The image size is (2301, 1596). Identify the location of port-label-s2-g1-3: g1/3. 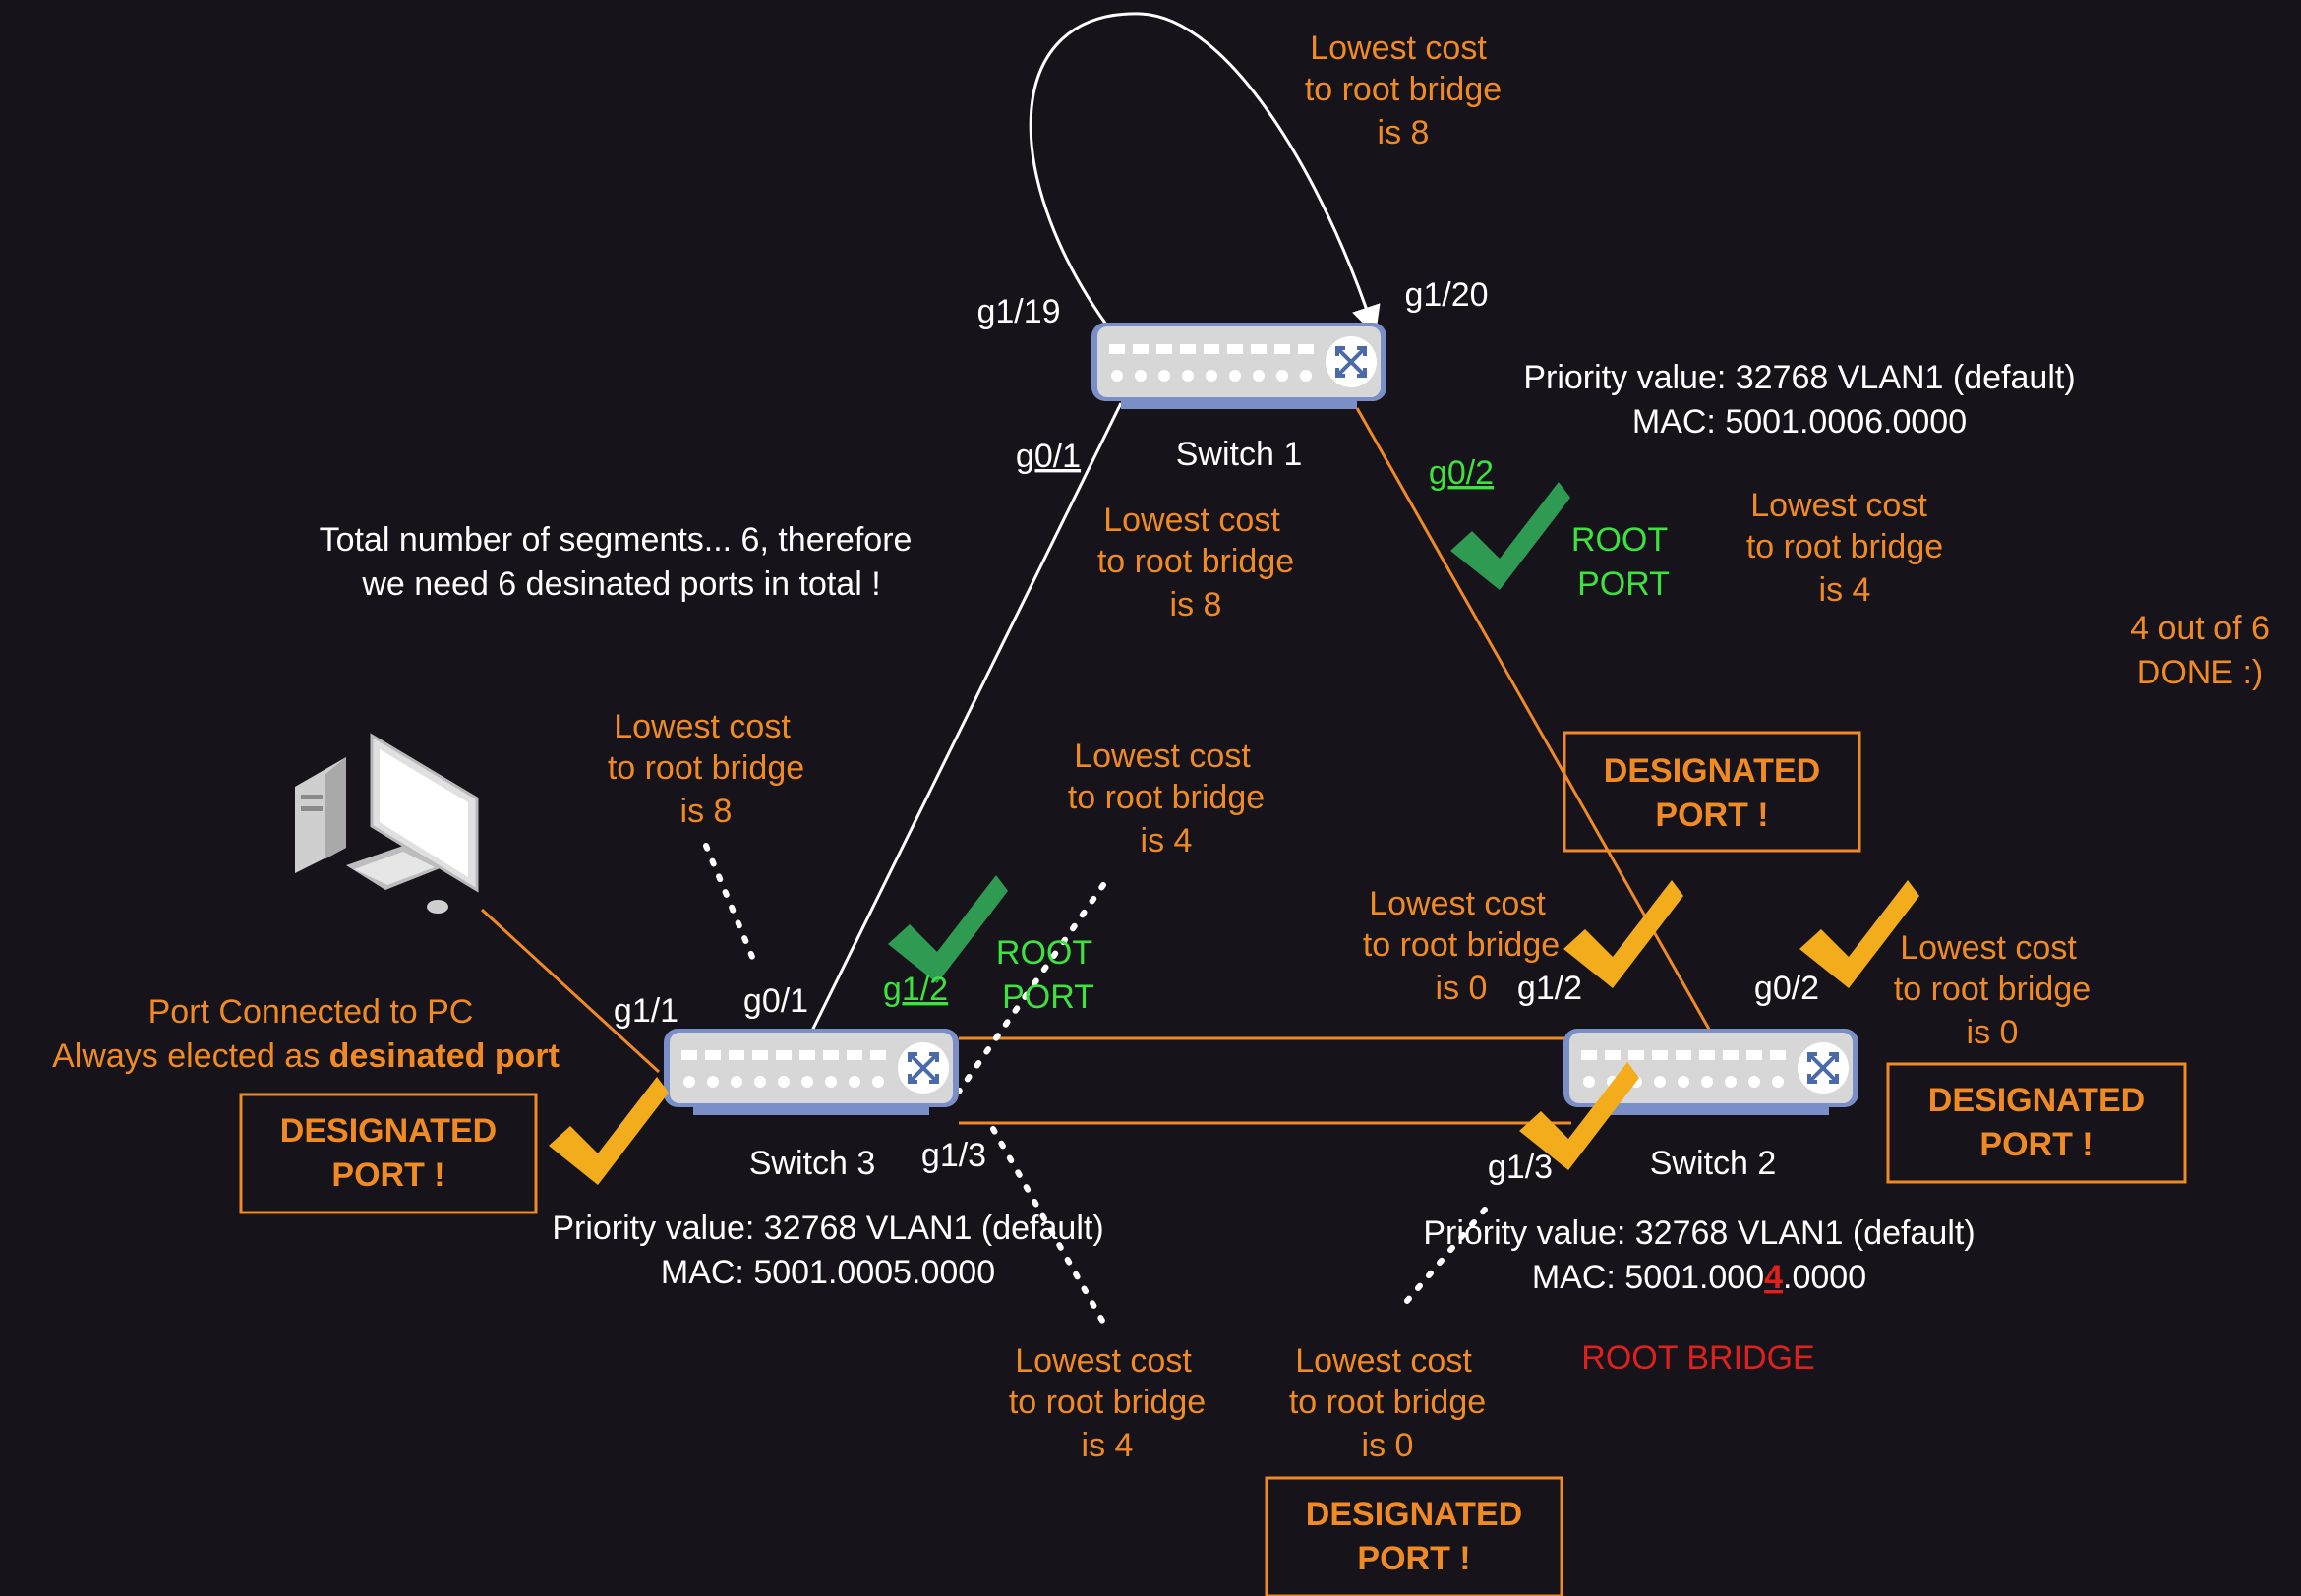
(1520, 1167).